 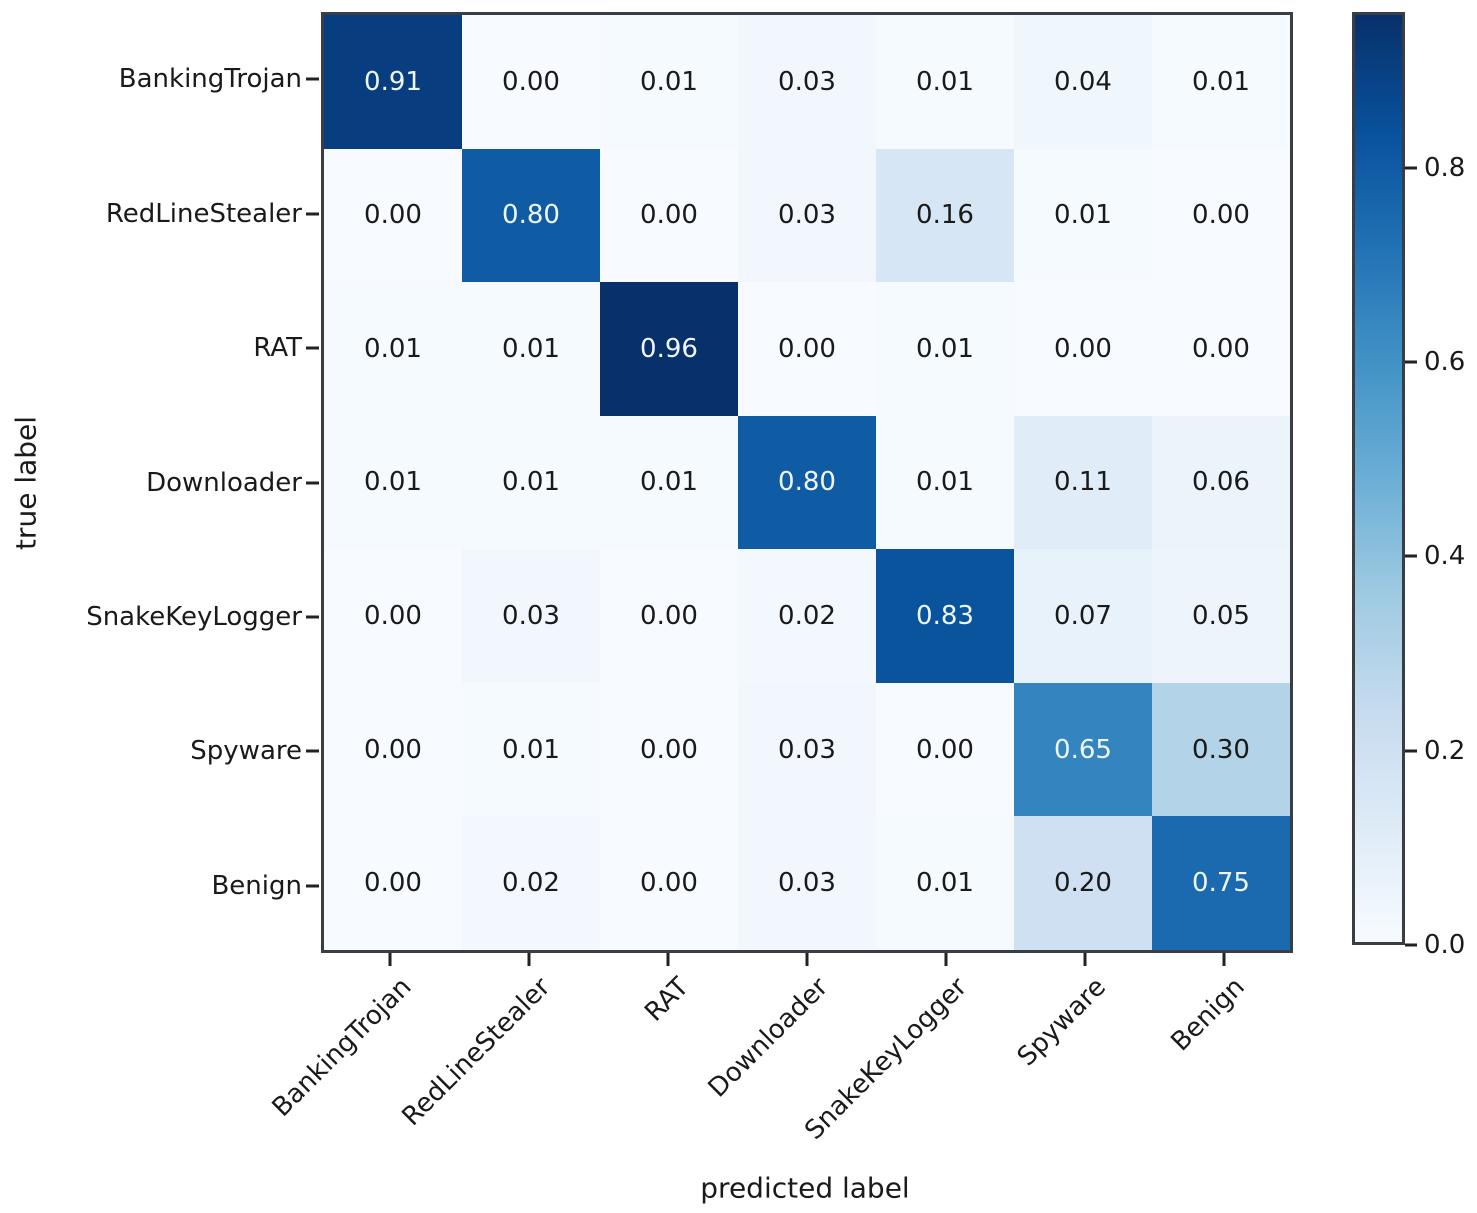 What do you see at coordinates (669, 349) in the screenshot?
I see `heatmap-cell: 0.96` at bounding box center [669, 349].